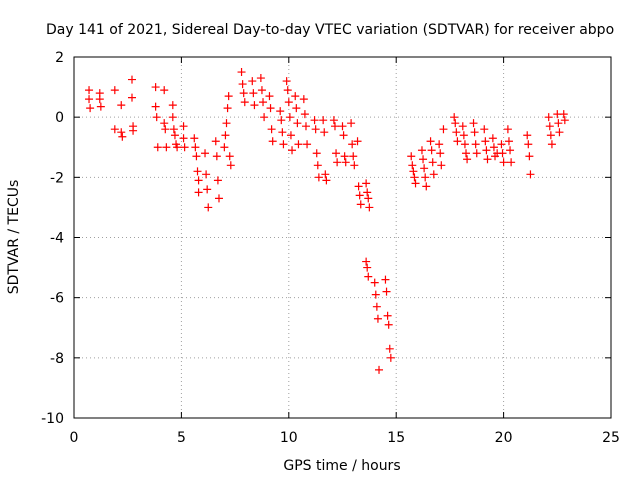 The height and width of the screenshot is (480, 640). I want to click on x-tick-label: 10, so click(289, 438).